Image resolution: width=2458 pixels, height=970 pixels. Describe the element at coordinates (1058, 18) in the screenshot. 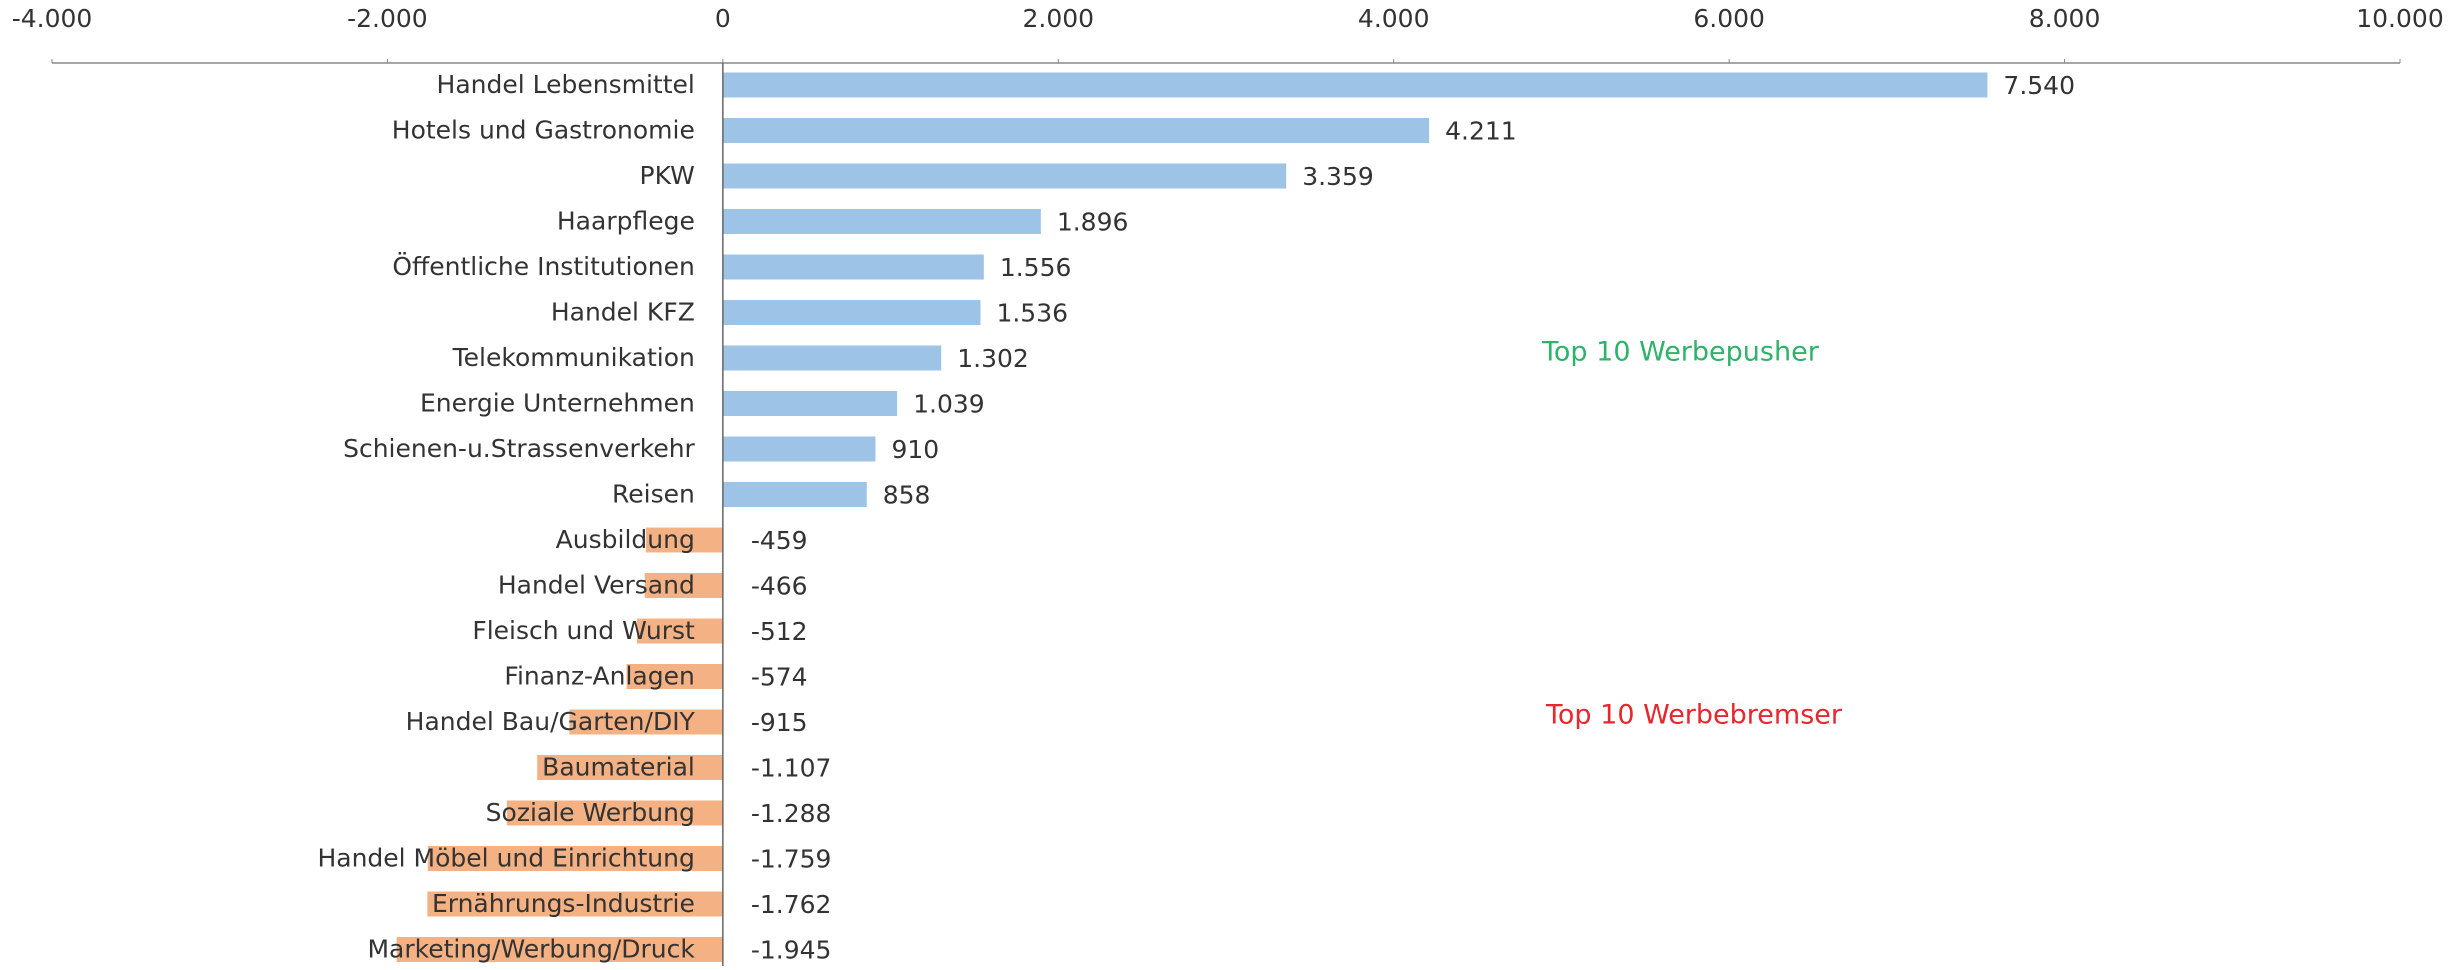

I see `x-tick-label: 2.000` at that location.